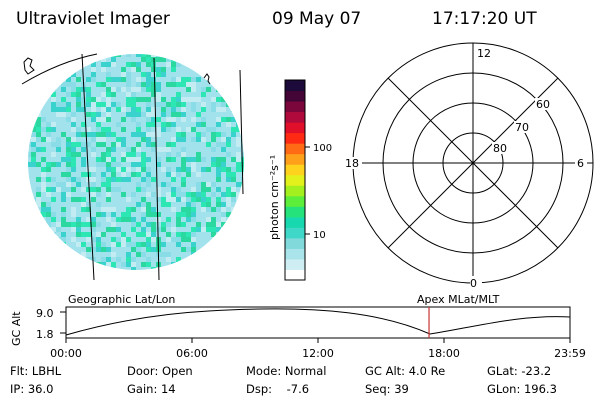 Image resolution: width=600 pixels, height=400 pixels. What do you see at coordinates (319, 235) in the screenshot?
I see `colorbar-tick-label: 10` at bounding box center [319, 235].